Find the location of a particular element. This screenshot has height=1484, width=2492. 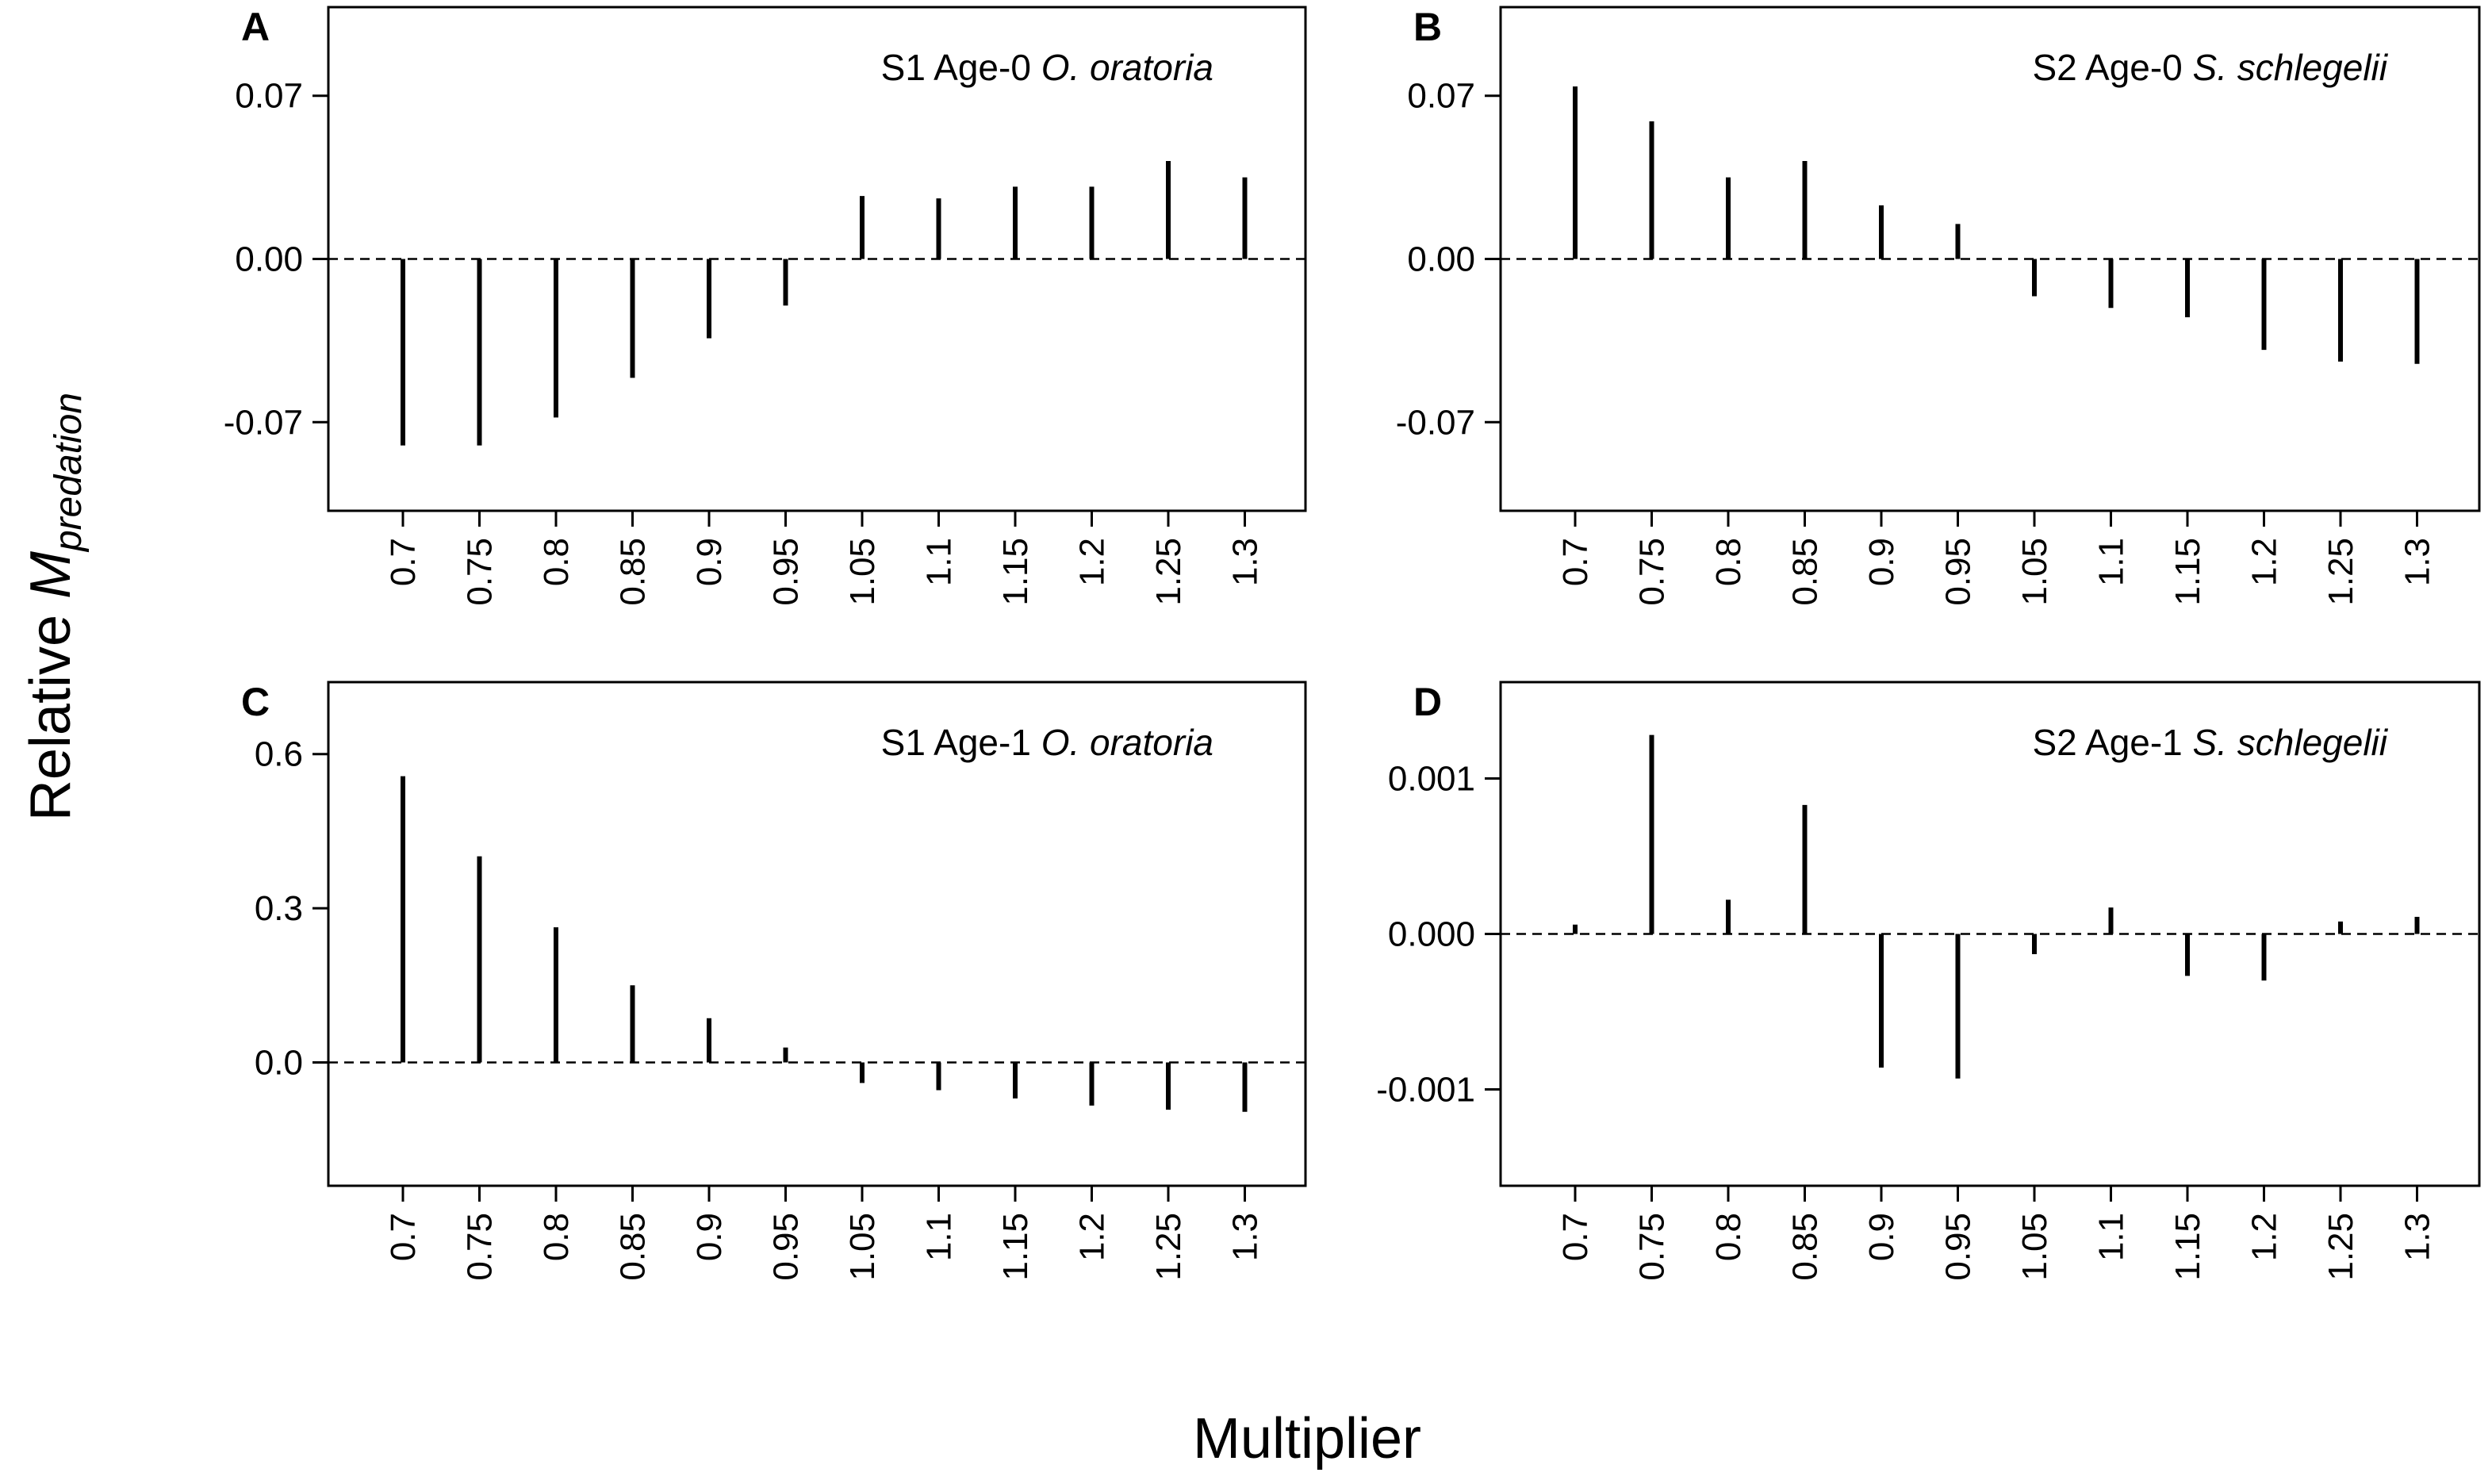

panel-title: S2 Age-0 S. schlegelii is located at coordinates (2211, 67).